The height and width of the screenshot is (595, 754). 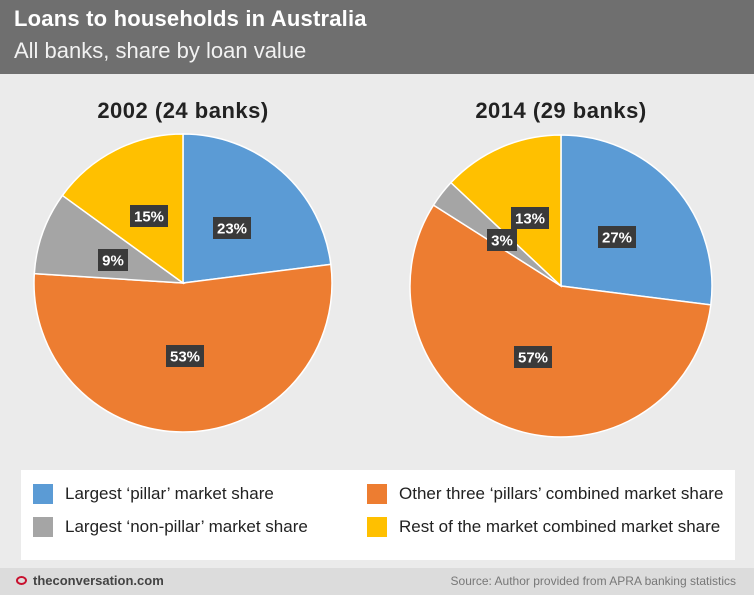 I want to click on data-label-text: 13%, so click(x=530, y=219).